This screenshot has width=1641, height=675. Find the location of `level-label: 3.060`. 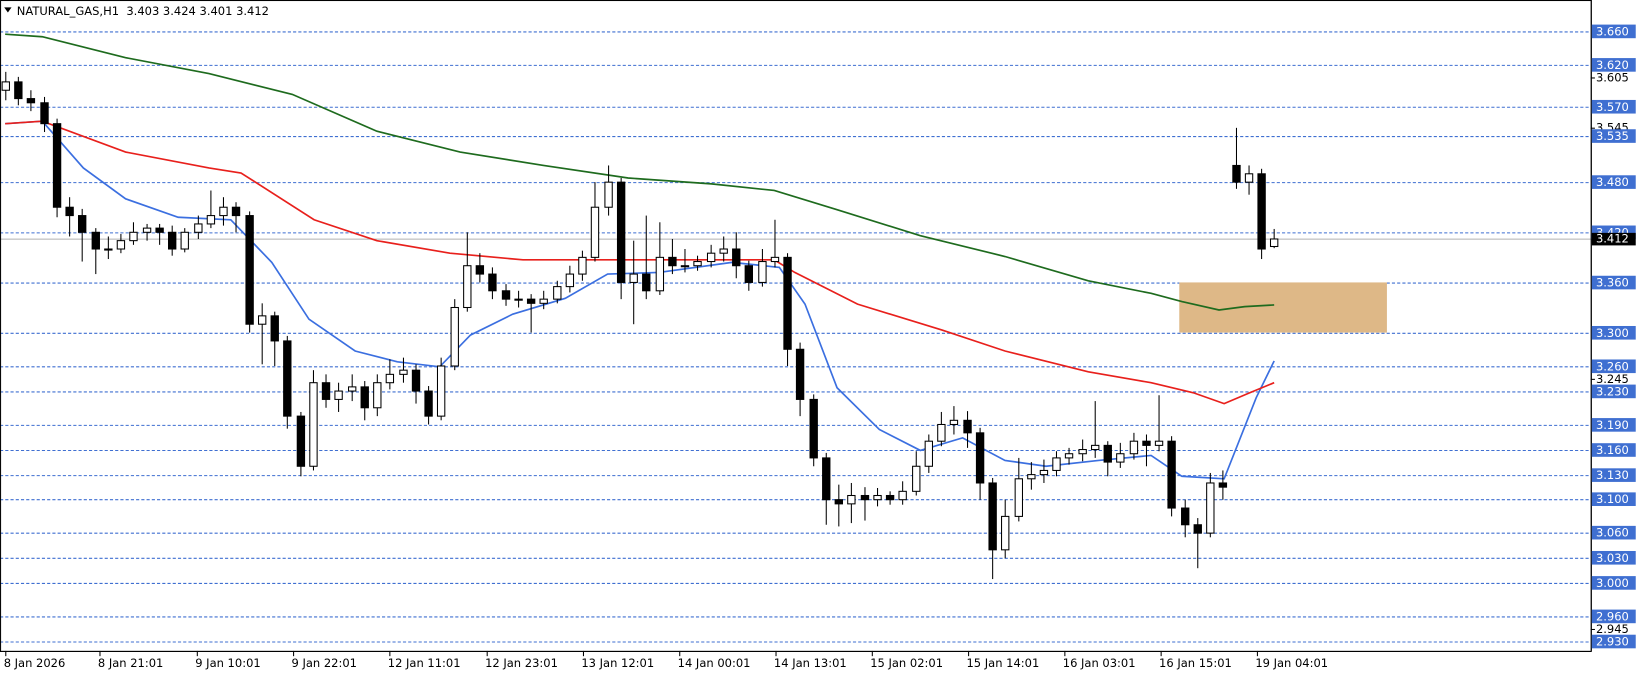

level-label: 3.060 is located at coordinates (1612, 533).